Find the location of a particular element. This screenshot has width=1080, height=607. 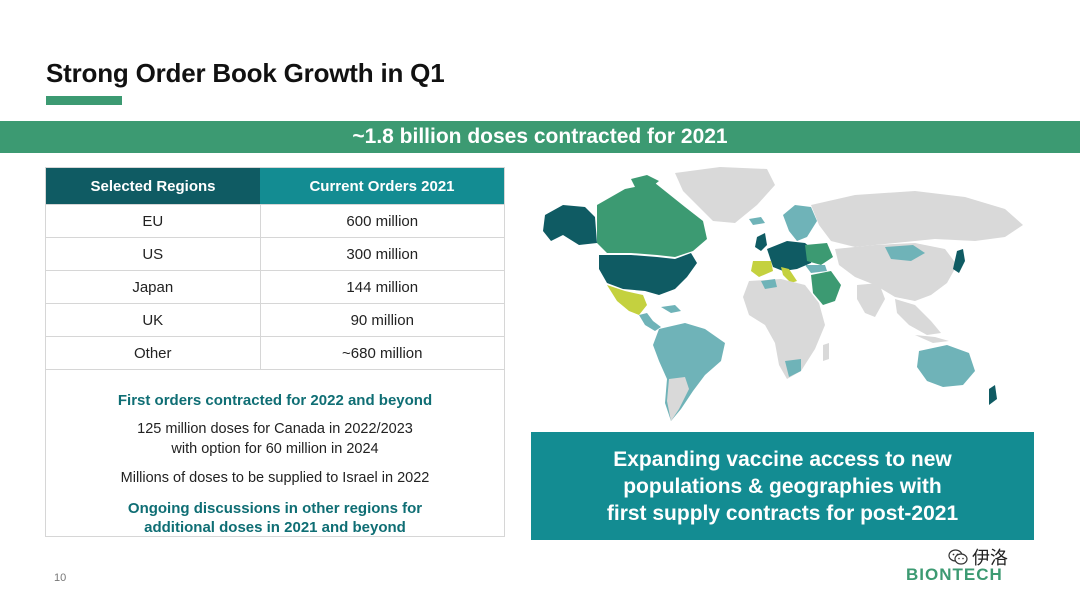

map-asia is located at coordinates (896, 272).